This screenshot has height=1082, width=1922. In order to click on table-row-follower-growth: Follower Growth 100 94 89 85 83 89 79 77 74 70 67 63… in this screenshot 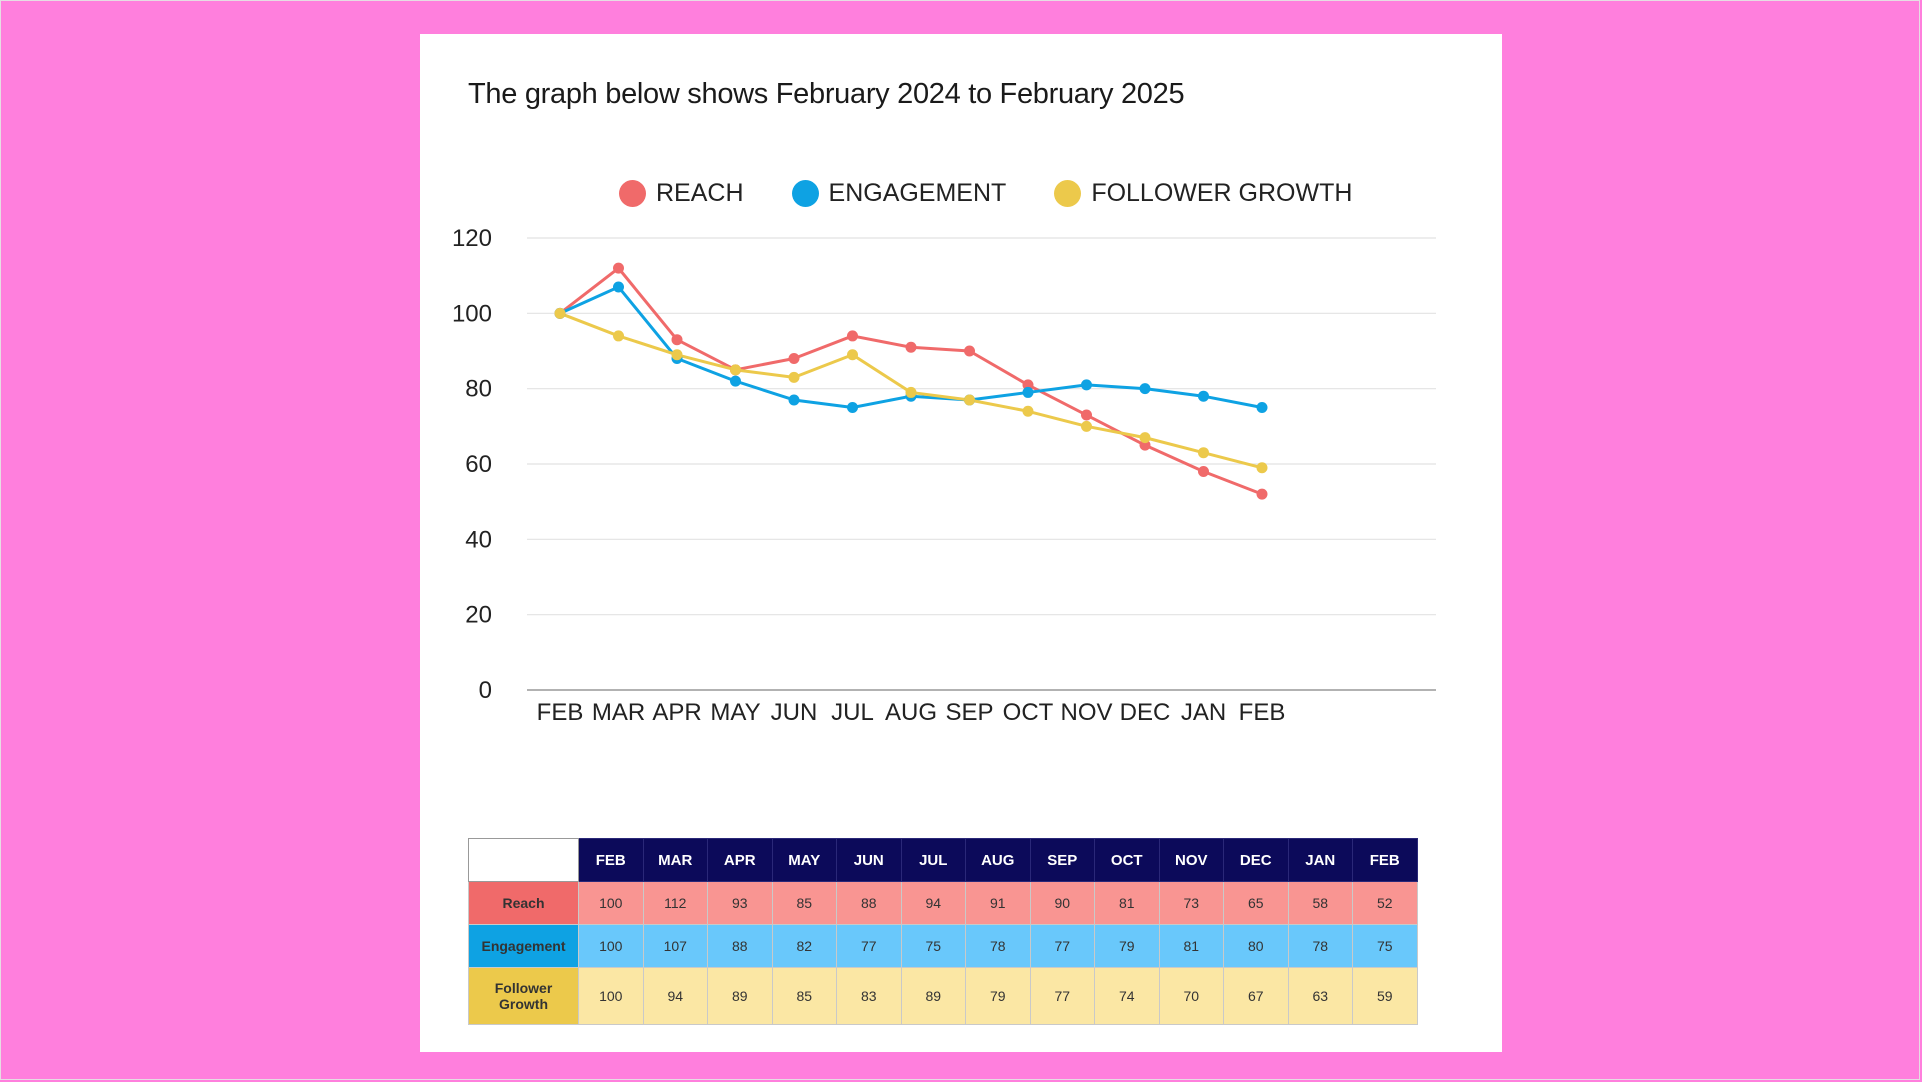, I will do `click(943, 996)`.